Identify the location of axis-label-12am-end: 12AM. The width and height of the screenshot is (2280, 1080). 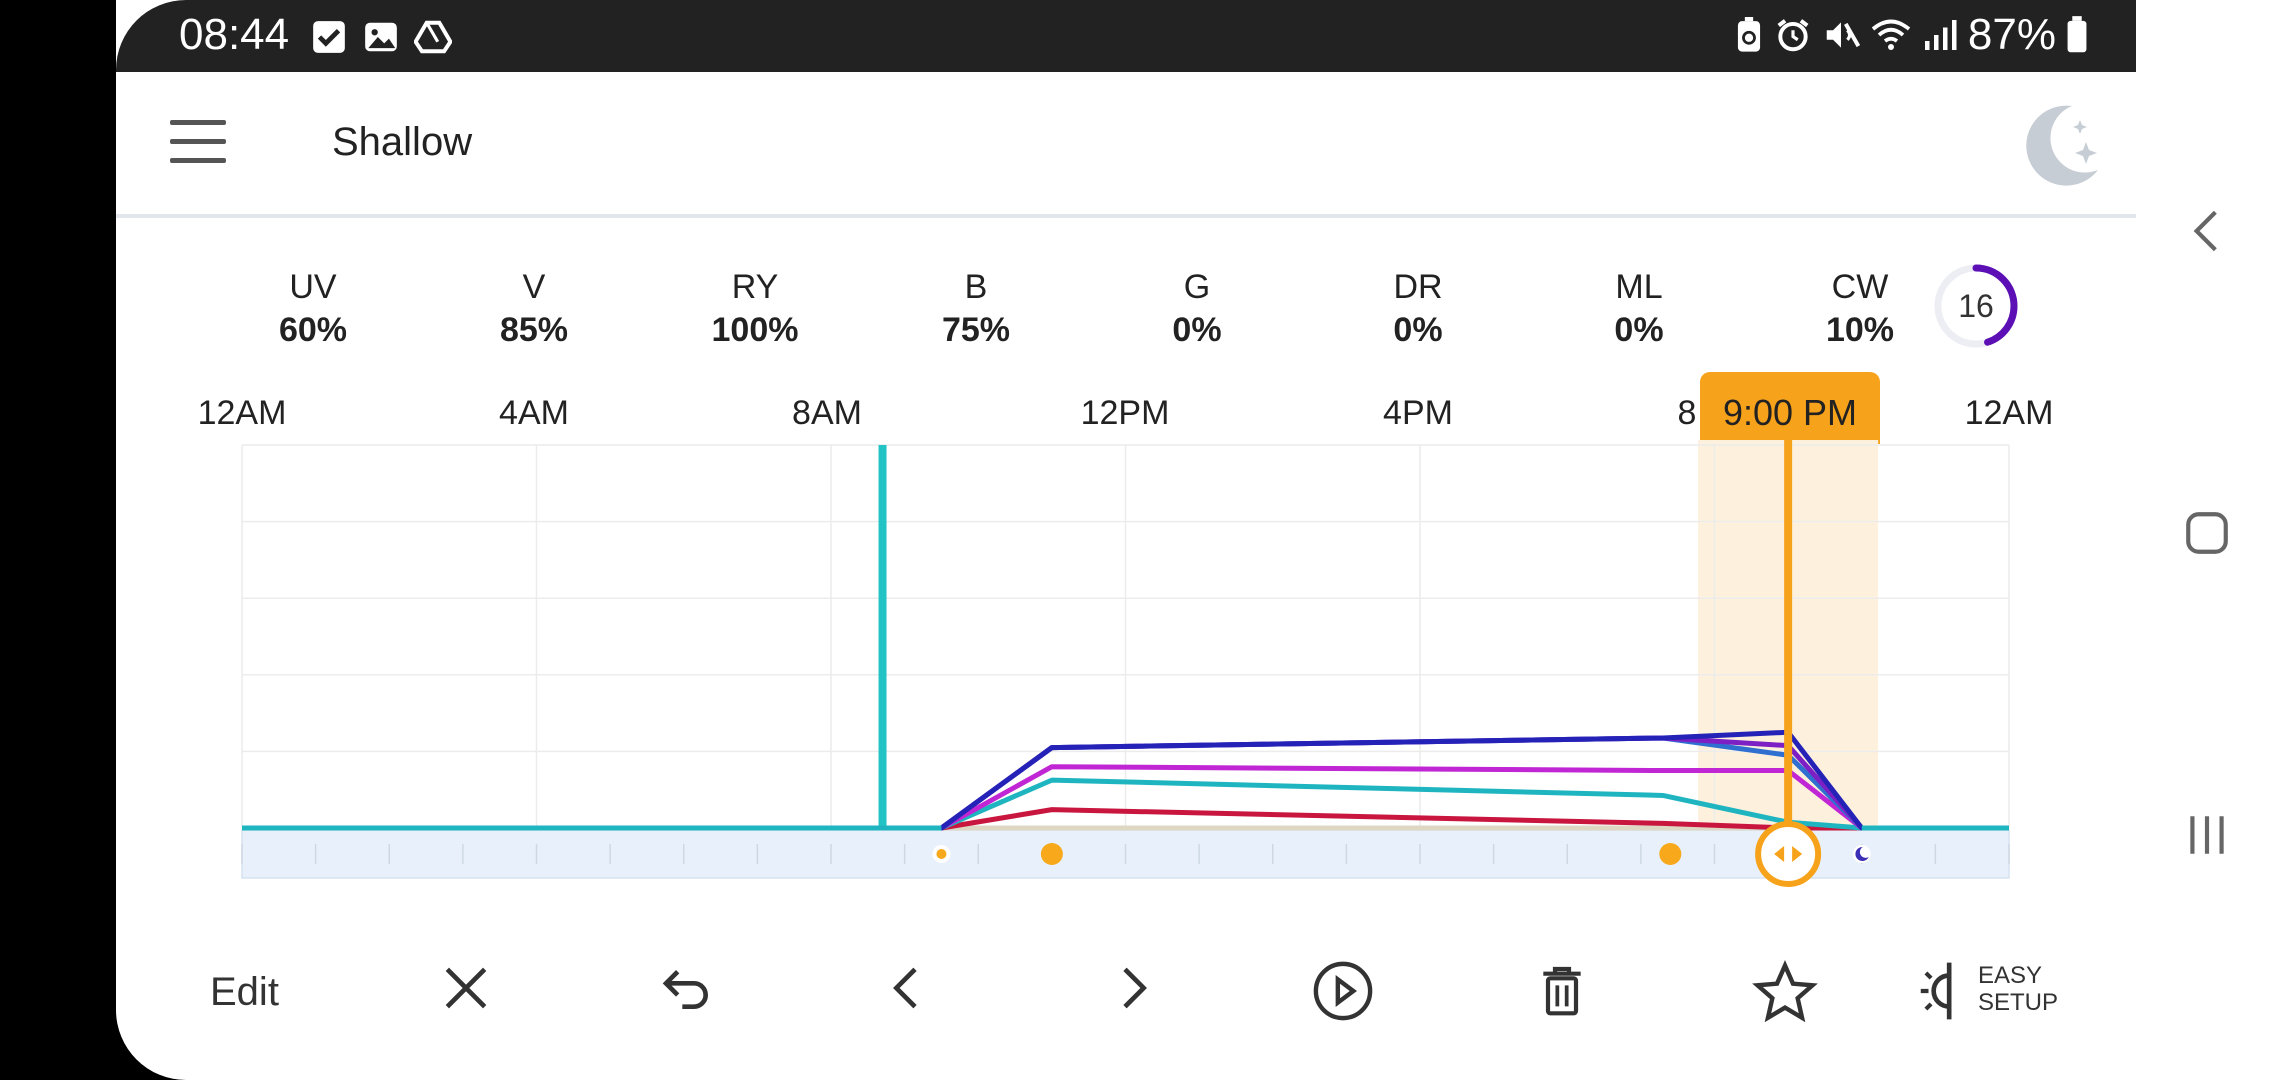
(2009, 413).